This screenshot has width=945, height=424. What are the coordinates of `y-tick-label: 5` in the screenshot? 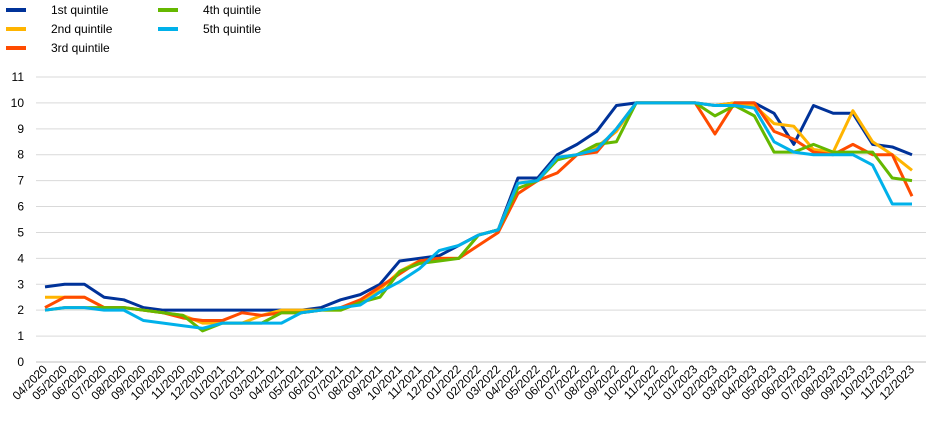 It's located at (20, 232).